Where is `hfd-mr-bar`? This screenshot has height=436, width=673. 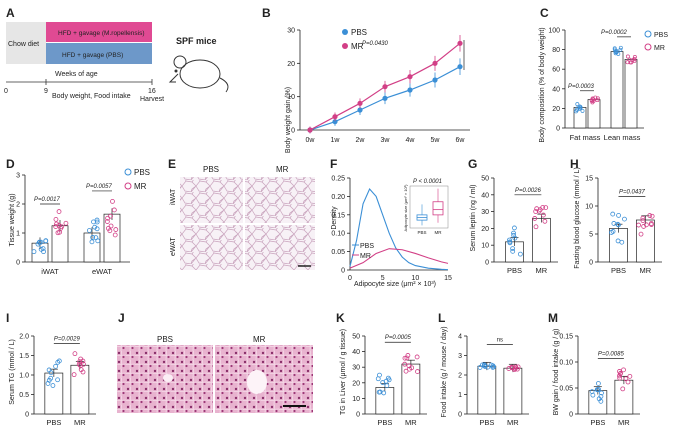 hfd-mr-bar is located at coordinates (99, 32).